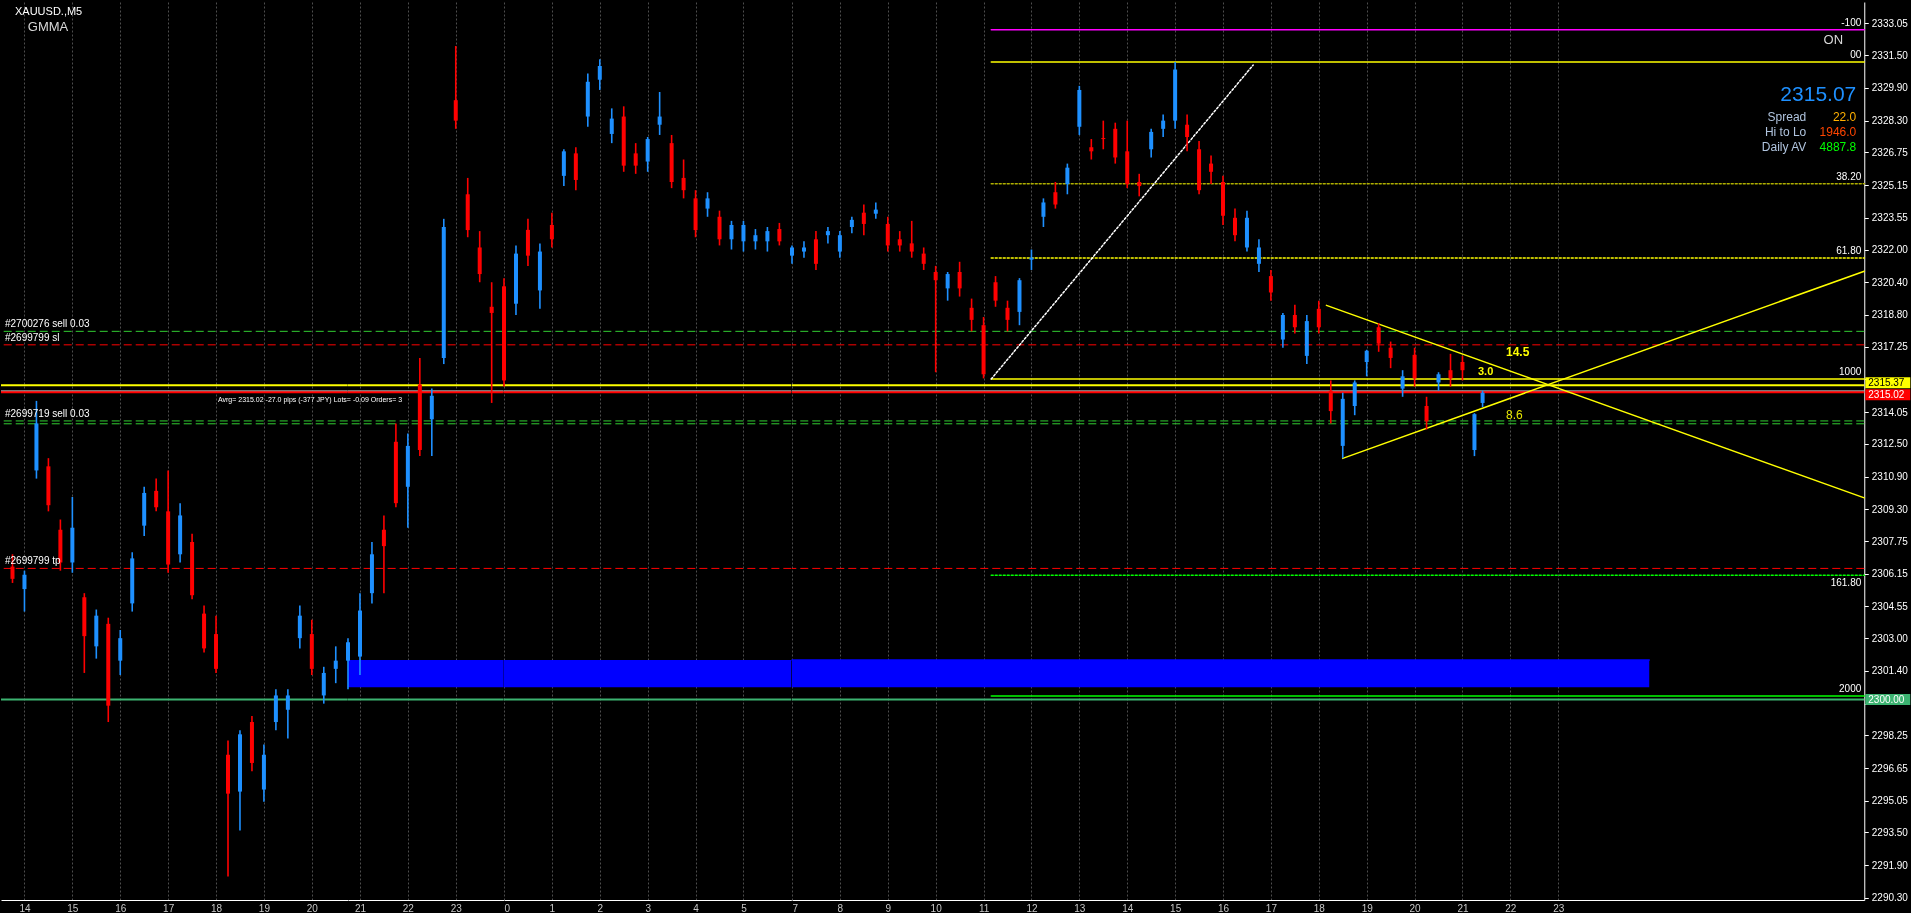 This screenshot has width=1911, height=920. I want to click on annotation: 2315.07, so click(1818, 93).